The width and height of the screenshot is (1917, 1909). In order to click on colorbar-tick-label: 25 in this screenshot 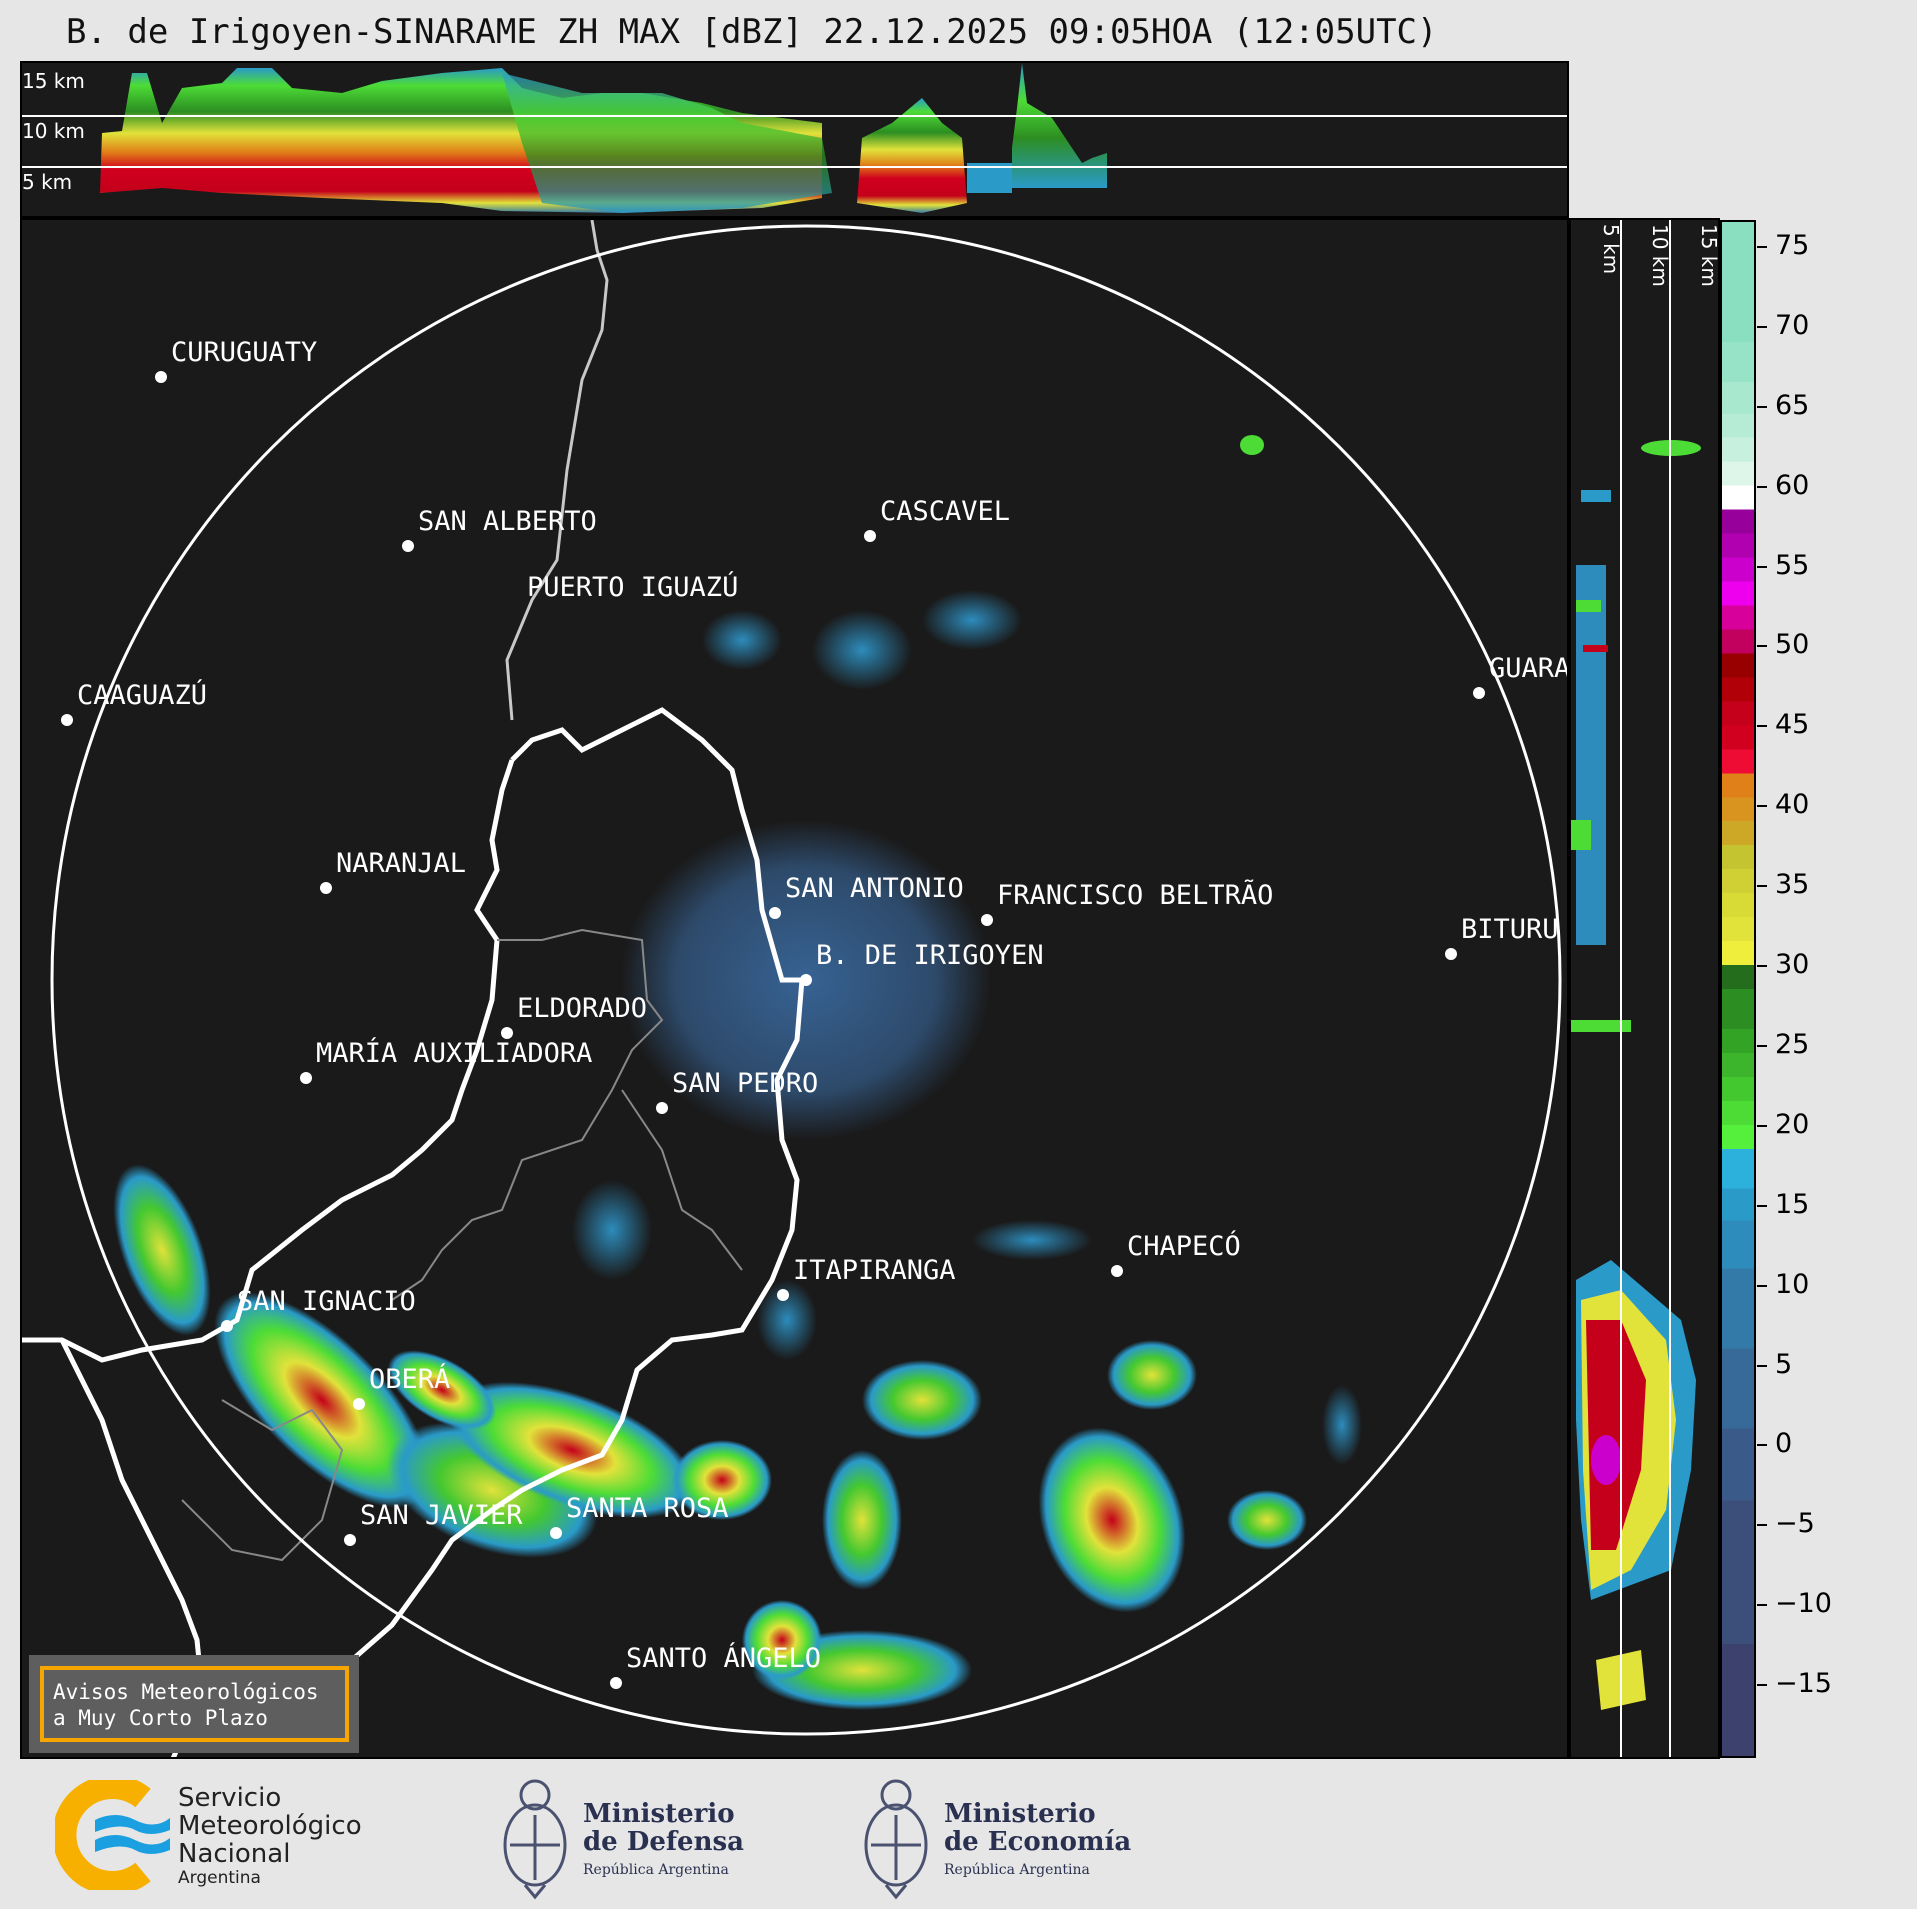, I will do `click(1792, 1044)`.